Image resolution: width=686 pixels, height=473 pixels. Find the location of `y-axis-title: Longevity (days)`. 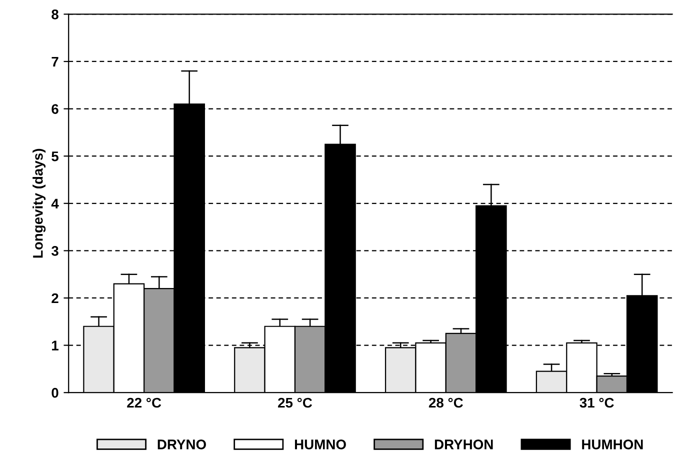

y-axis-title: Longevity (days) is located at coordinates (39, 203).